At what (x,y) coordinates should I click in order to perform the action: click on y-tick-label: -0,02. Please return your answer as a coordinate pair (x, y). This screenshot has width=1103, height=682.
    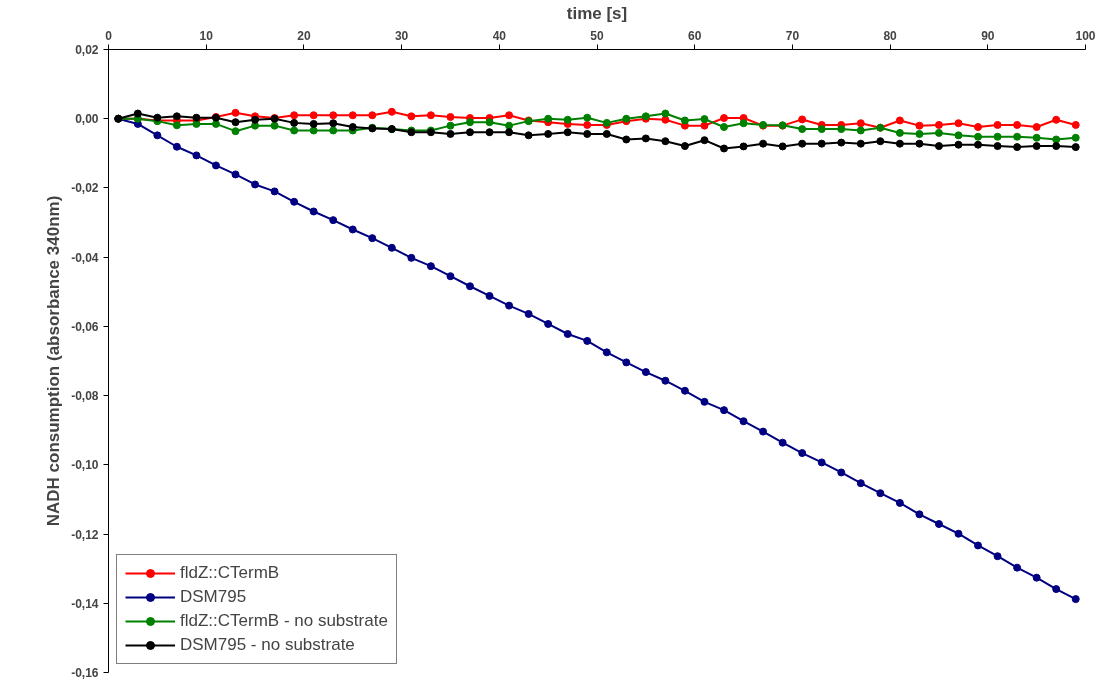
    Looking at the image, I should click on (85, 188).